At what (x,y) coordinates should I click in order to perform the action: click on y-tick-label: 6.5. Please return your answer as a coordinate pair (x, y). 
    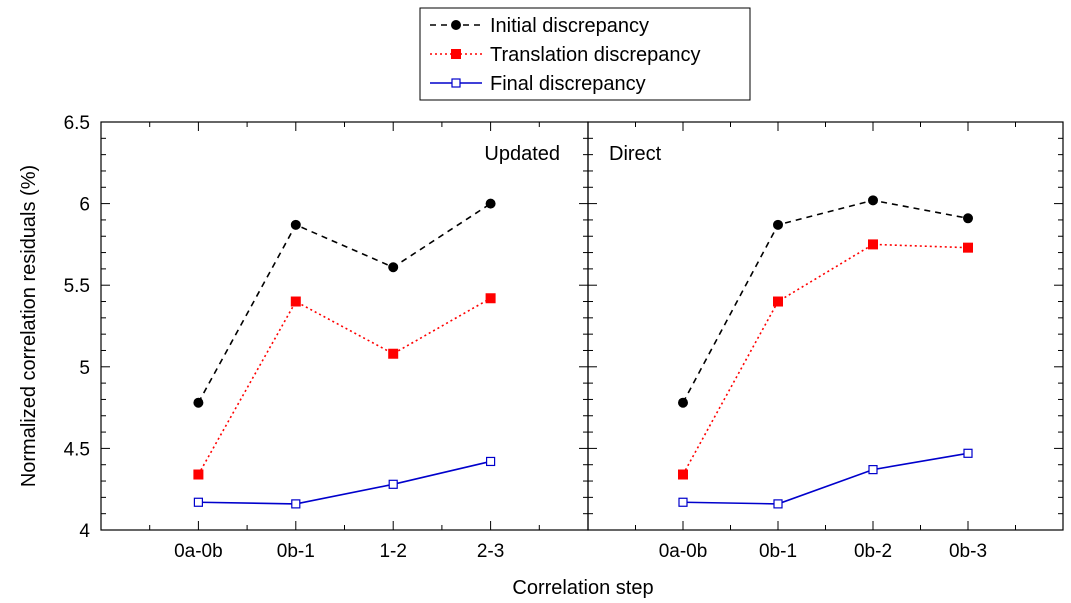
    Looking at the image, I should click on (77, 123).